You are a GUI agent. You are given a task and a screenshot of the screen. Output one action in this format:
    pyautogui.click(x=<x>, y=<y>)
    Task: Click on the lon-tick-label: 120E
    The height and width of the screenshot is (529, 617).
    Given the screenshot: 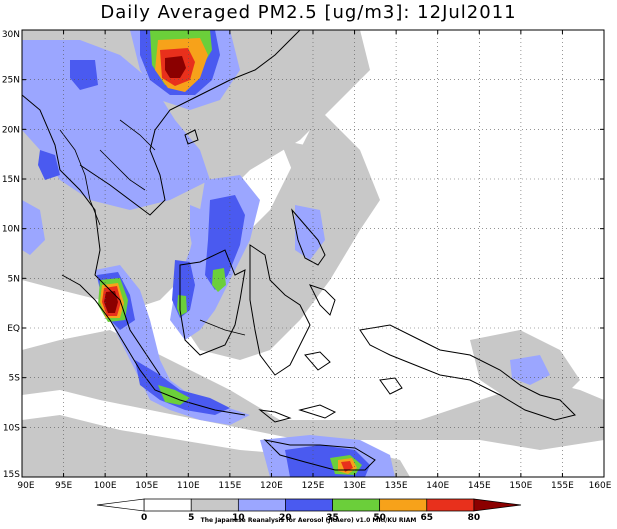 What is the action you would take?
    pyautogui.click(x=271, y=486)
    